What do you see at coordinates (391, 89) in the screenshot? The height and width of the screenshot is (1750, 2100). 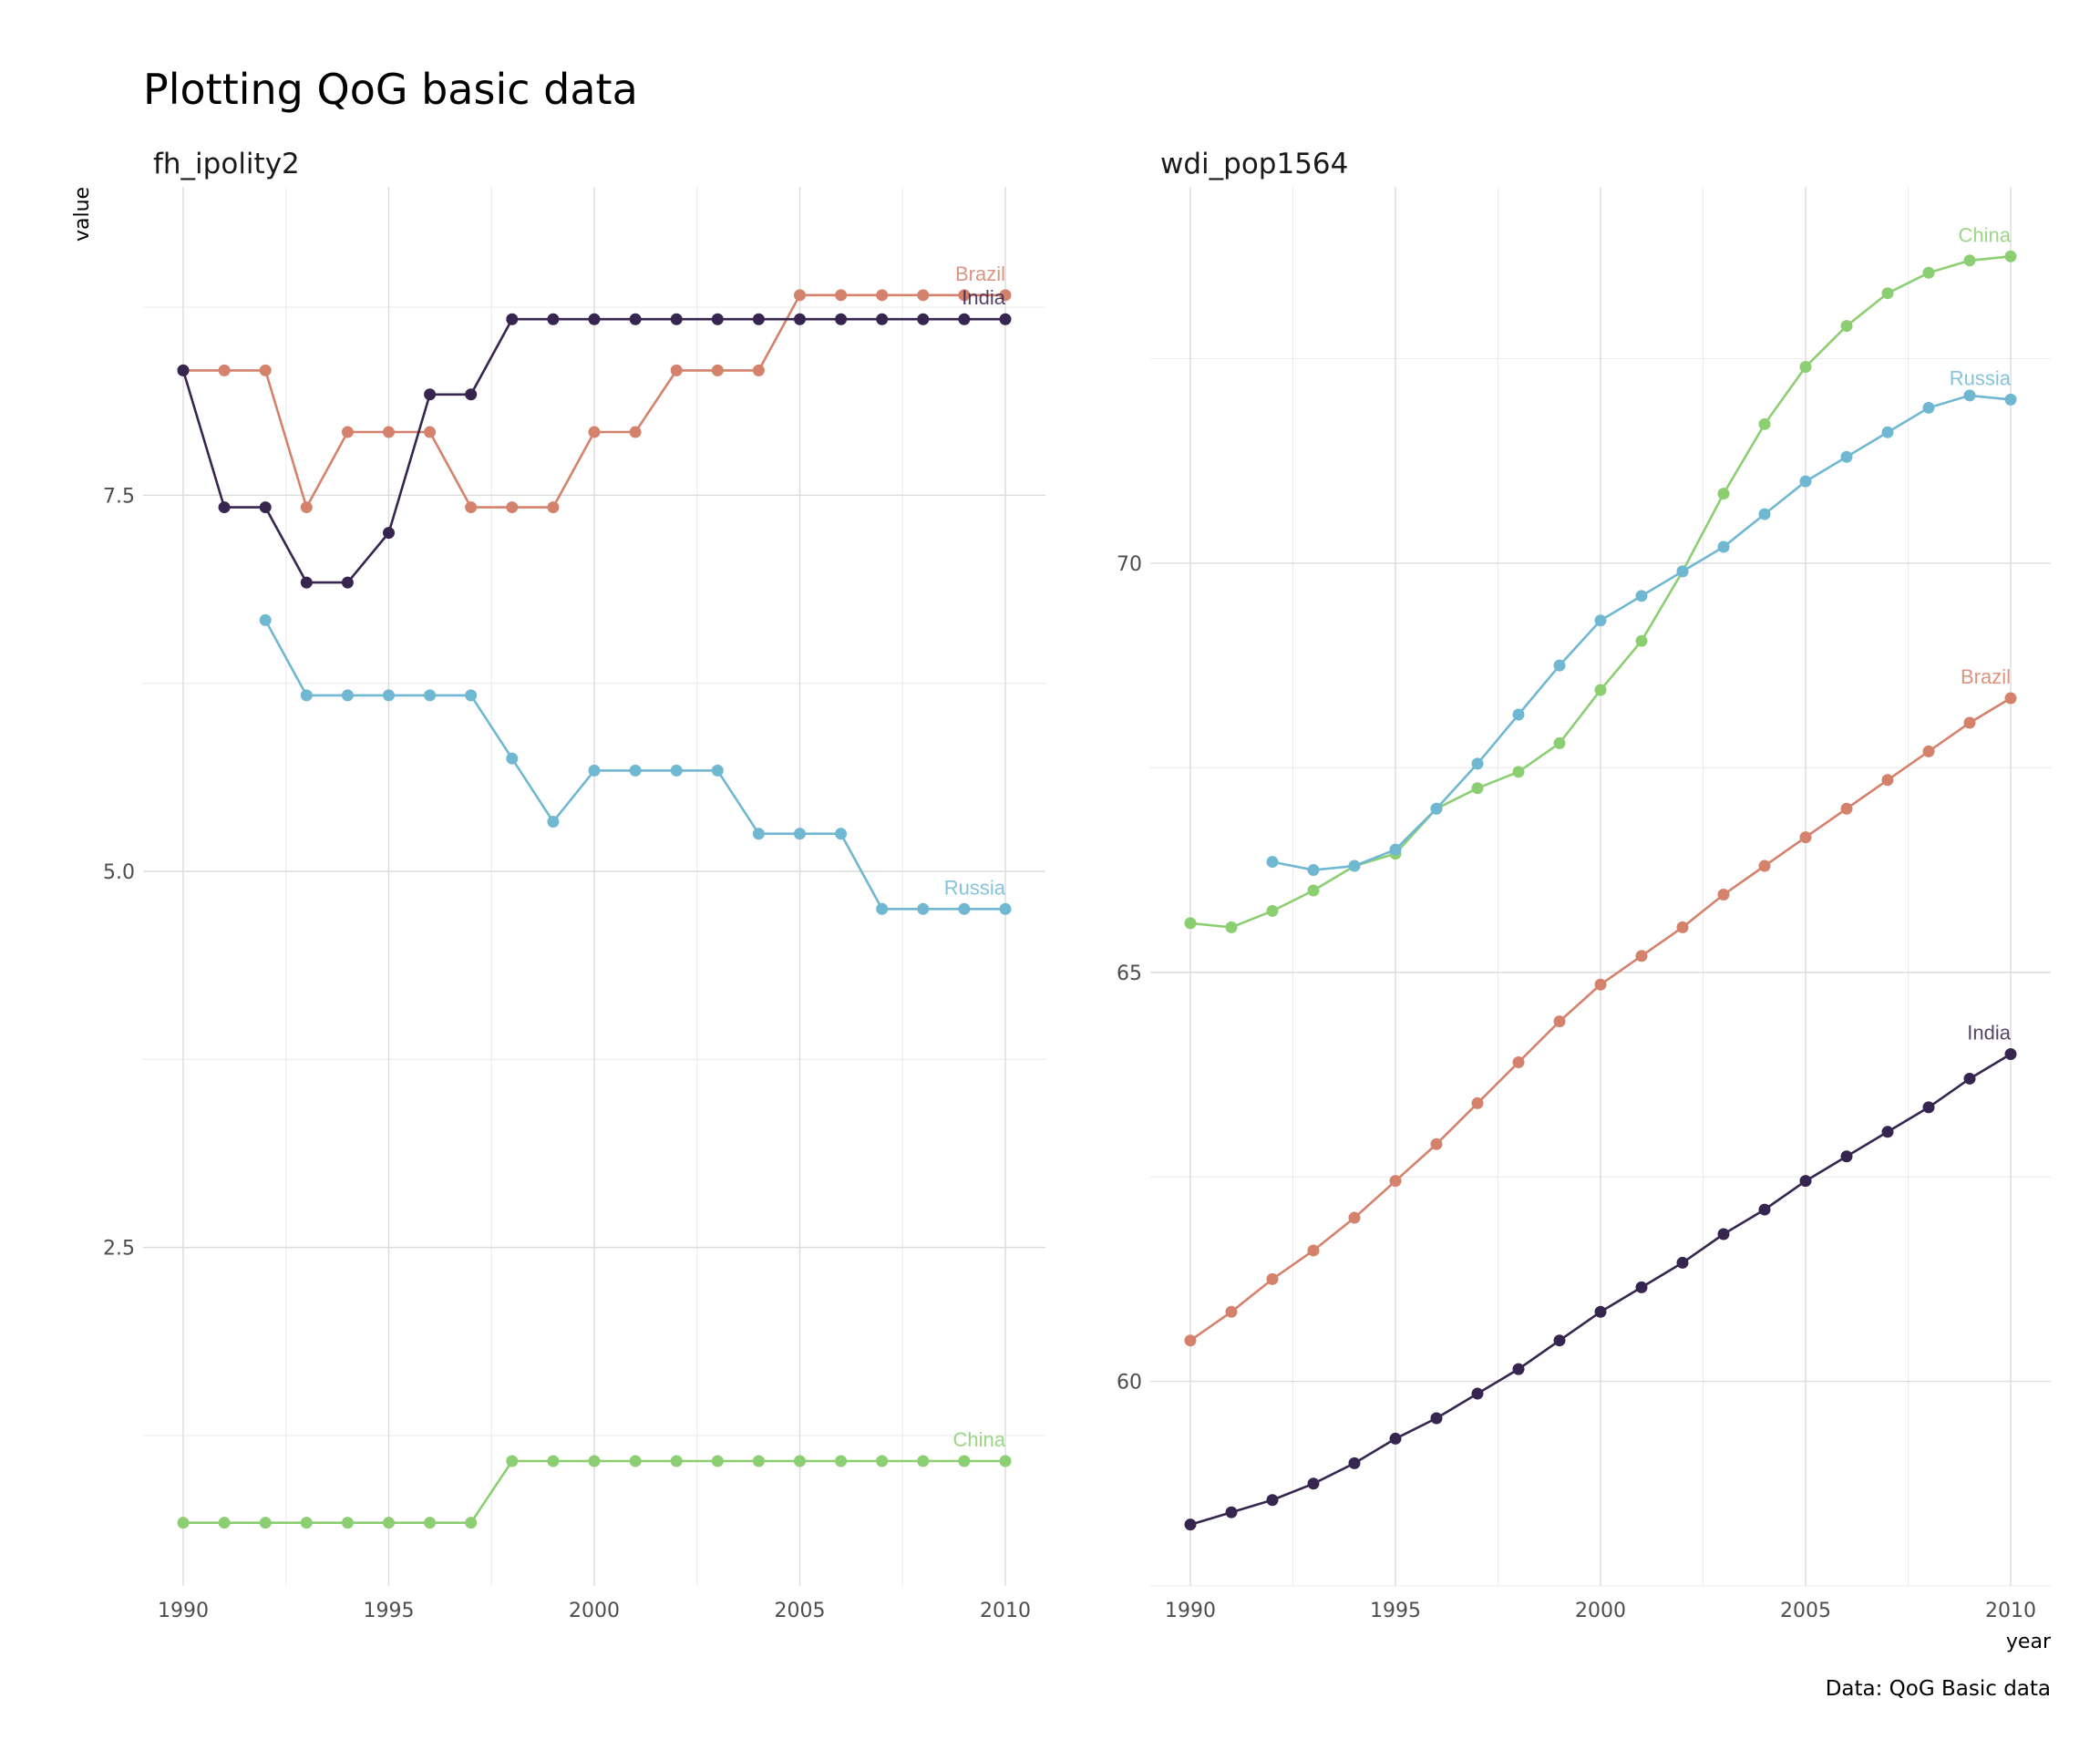 I see `chart-title: Plotting QoG basic data` at bounding box center [391, 89].